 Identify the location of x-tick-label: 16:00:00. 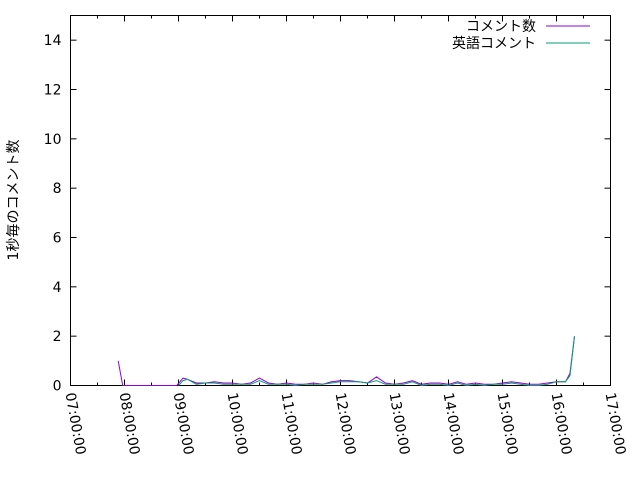
(561, 423).